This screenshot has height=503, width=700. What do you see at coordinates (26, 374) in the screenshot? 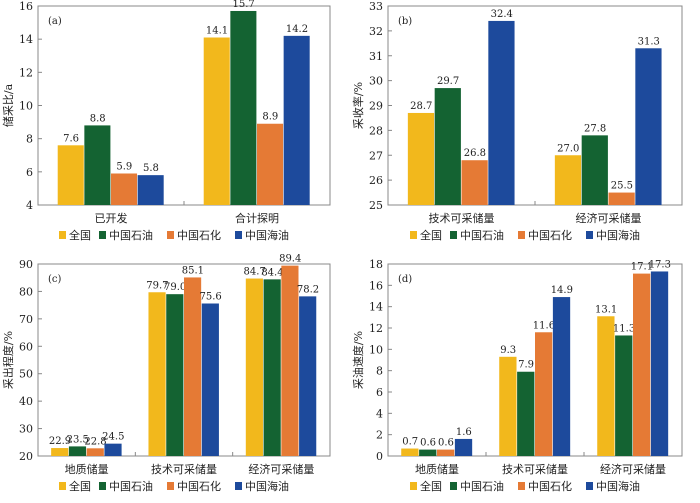
I see `y-tick-label: 50` at bounding box center [26, 374].